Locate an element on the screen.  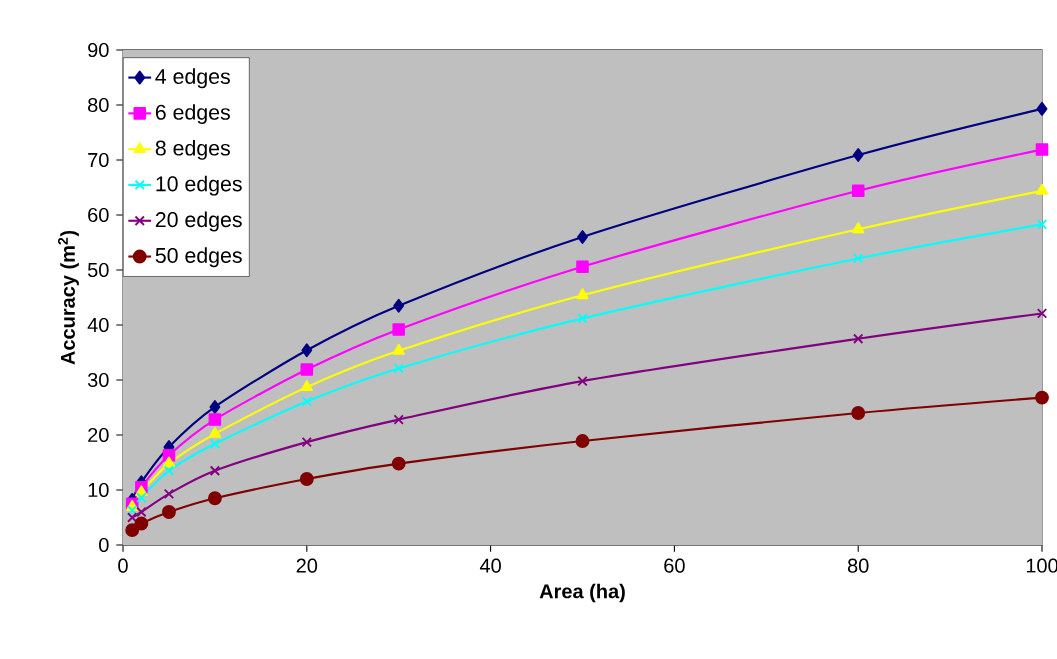
legend-label: 8 edges is located at coordinates (192, 149).